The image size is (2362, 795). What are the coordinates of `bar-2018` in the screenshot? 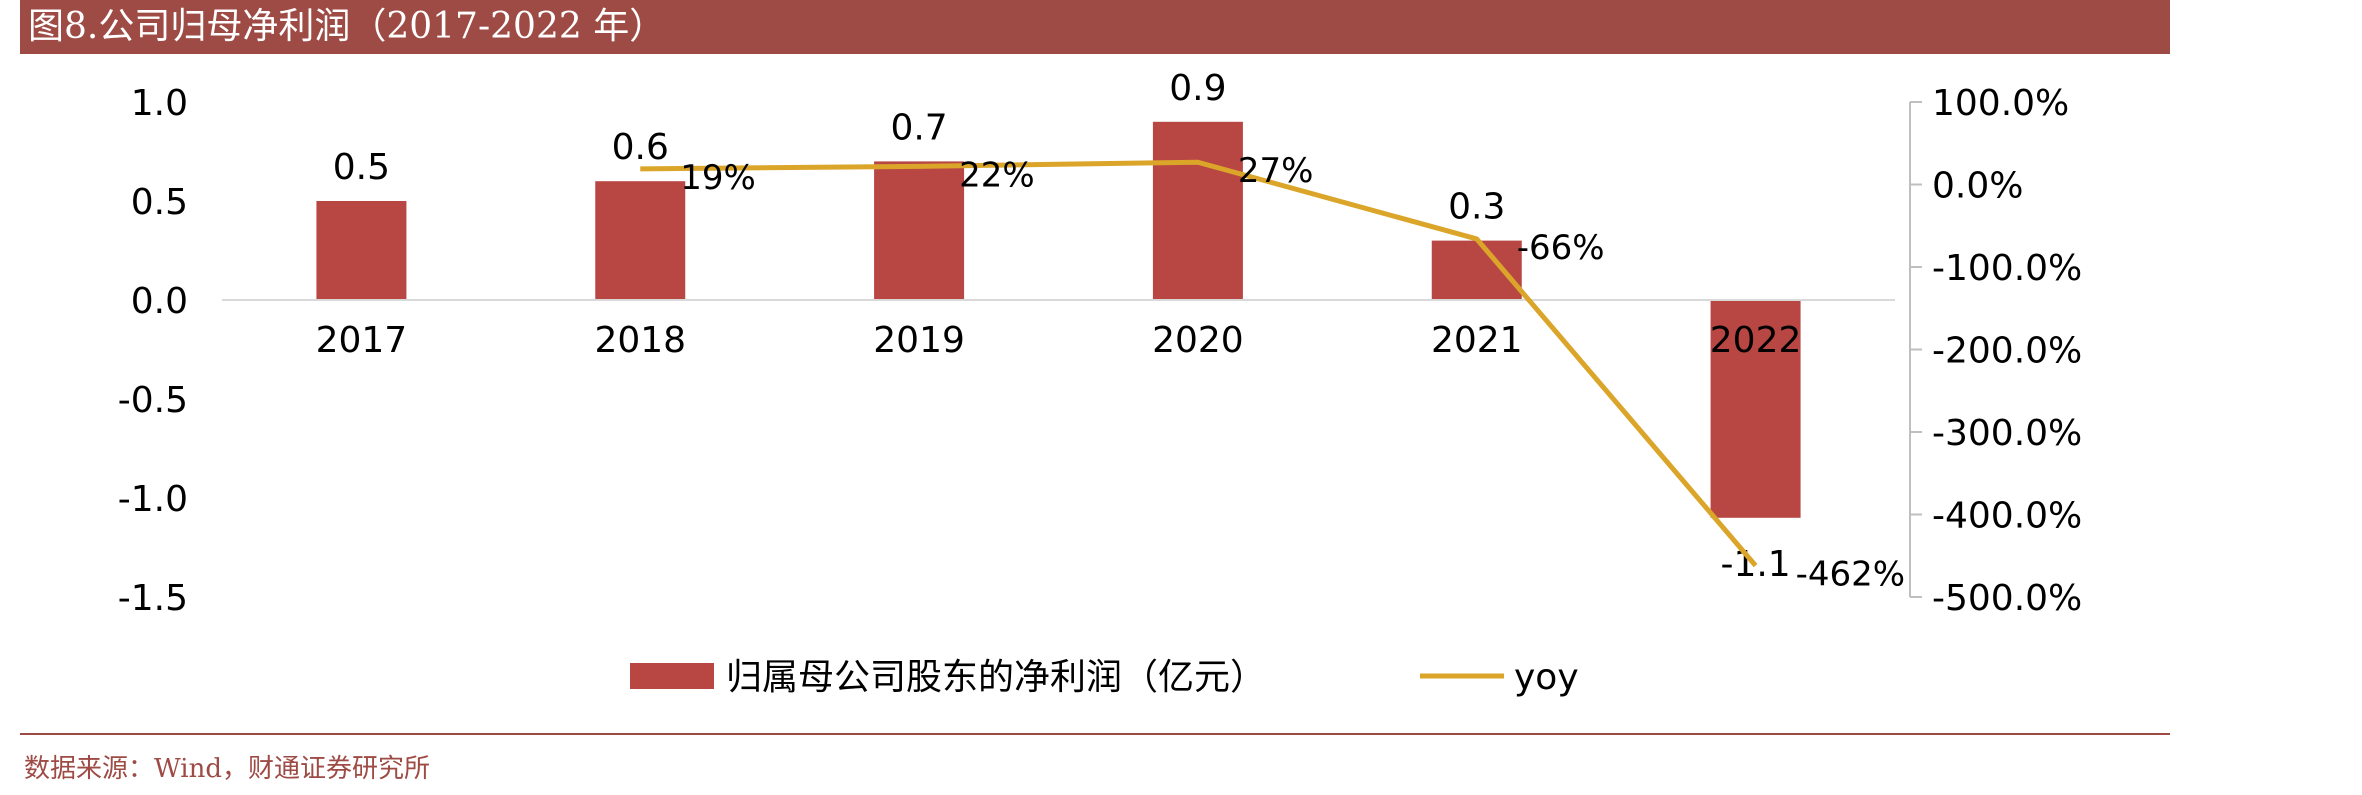 It's located at (640, 240).